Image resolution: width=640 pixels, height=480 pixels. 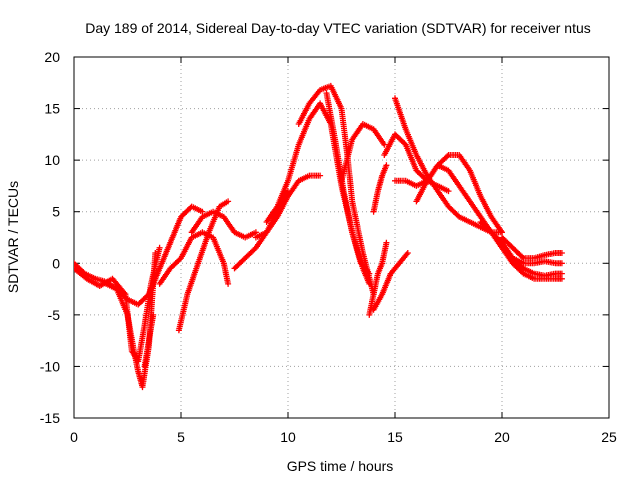 I want to click on series-arc-d, so click(x=149, y=340).